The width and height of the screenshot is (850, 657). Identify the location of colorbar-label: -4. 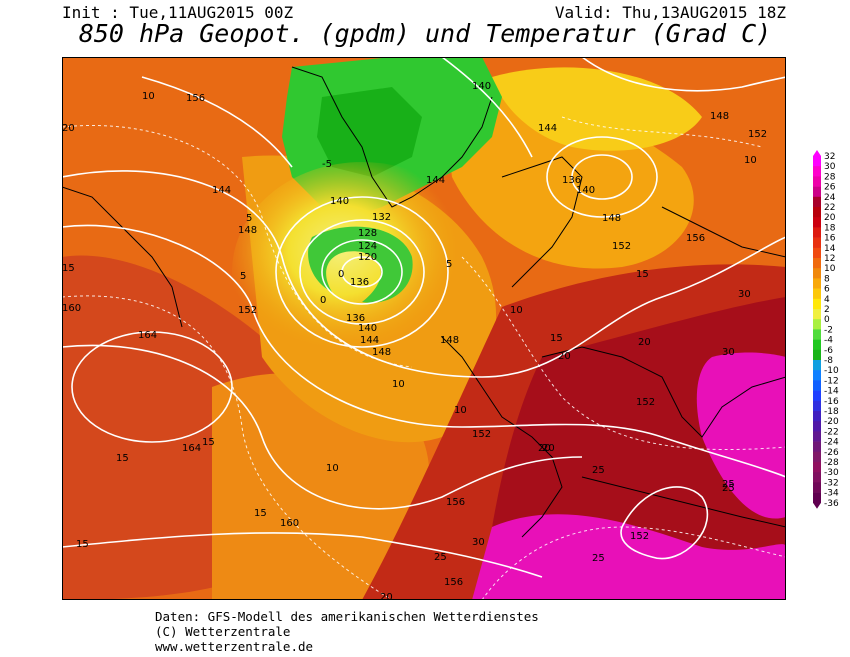
(828, 341).